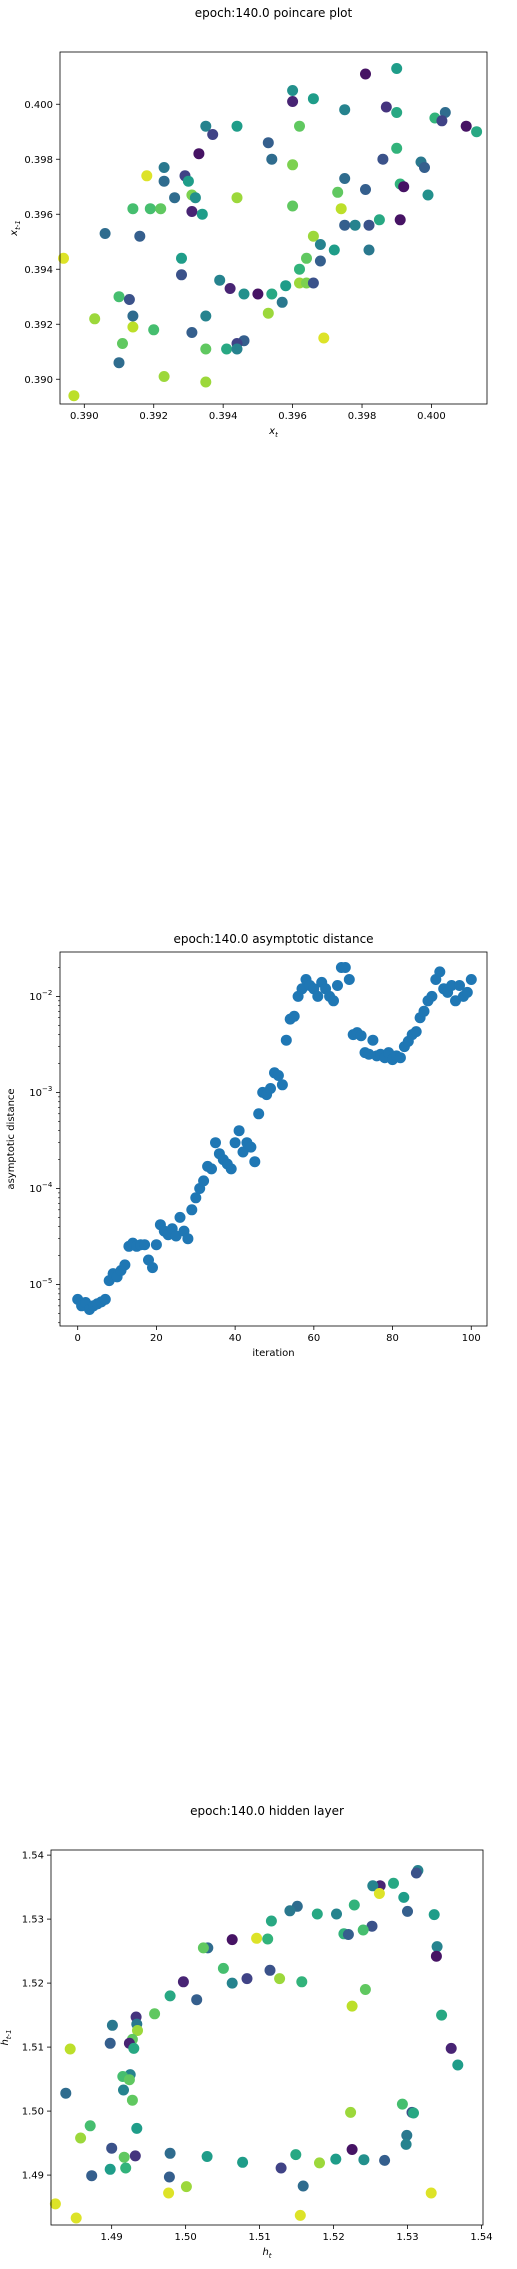  What do you see at coordinates (274, 13) in the screenshot?
I see `chart-title: epoch:140.0 poincare plot` at bounding box center [274, 13].